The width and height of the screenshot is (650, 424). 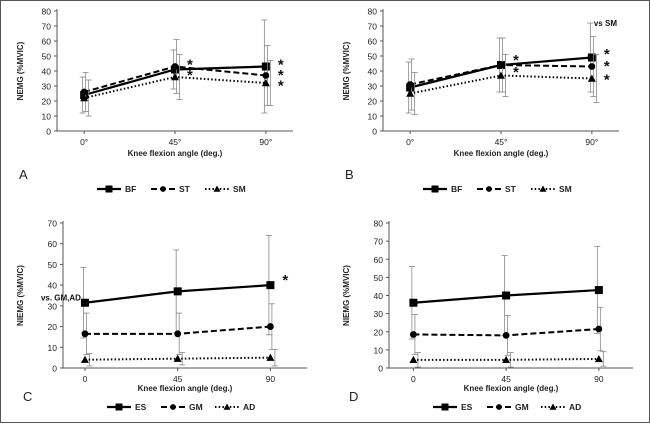 What do you see at coordinates (511, 189) in the screenshot?
I see `legend-label-b-st: ST` at bounding box center [511, 189].